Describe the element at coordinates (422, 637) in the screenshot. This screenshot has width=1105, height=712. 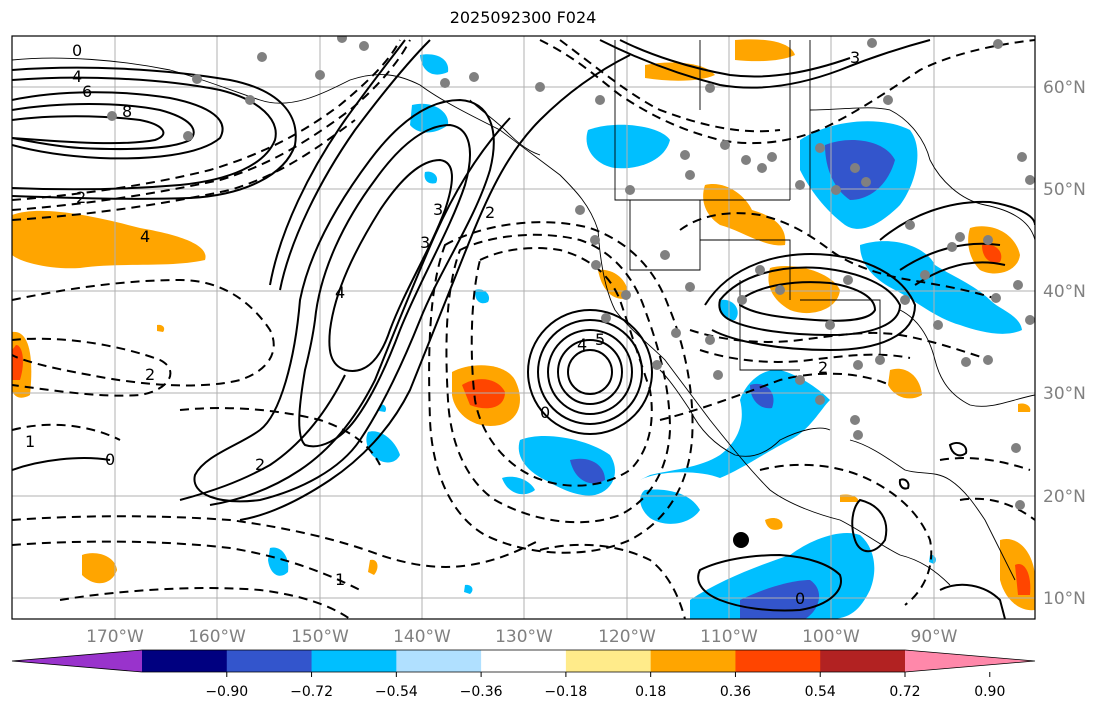
I see `lon-label: 140°W` at that location.